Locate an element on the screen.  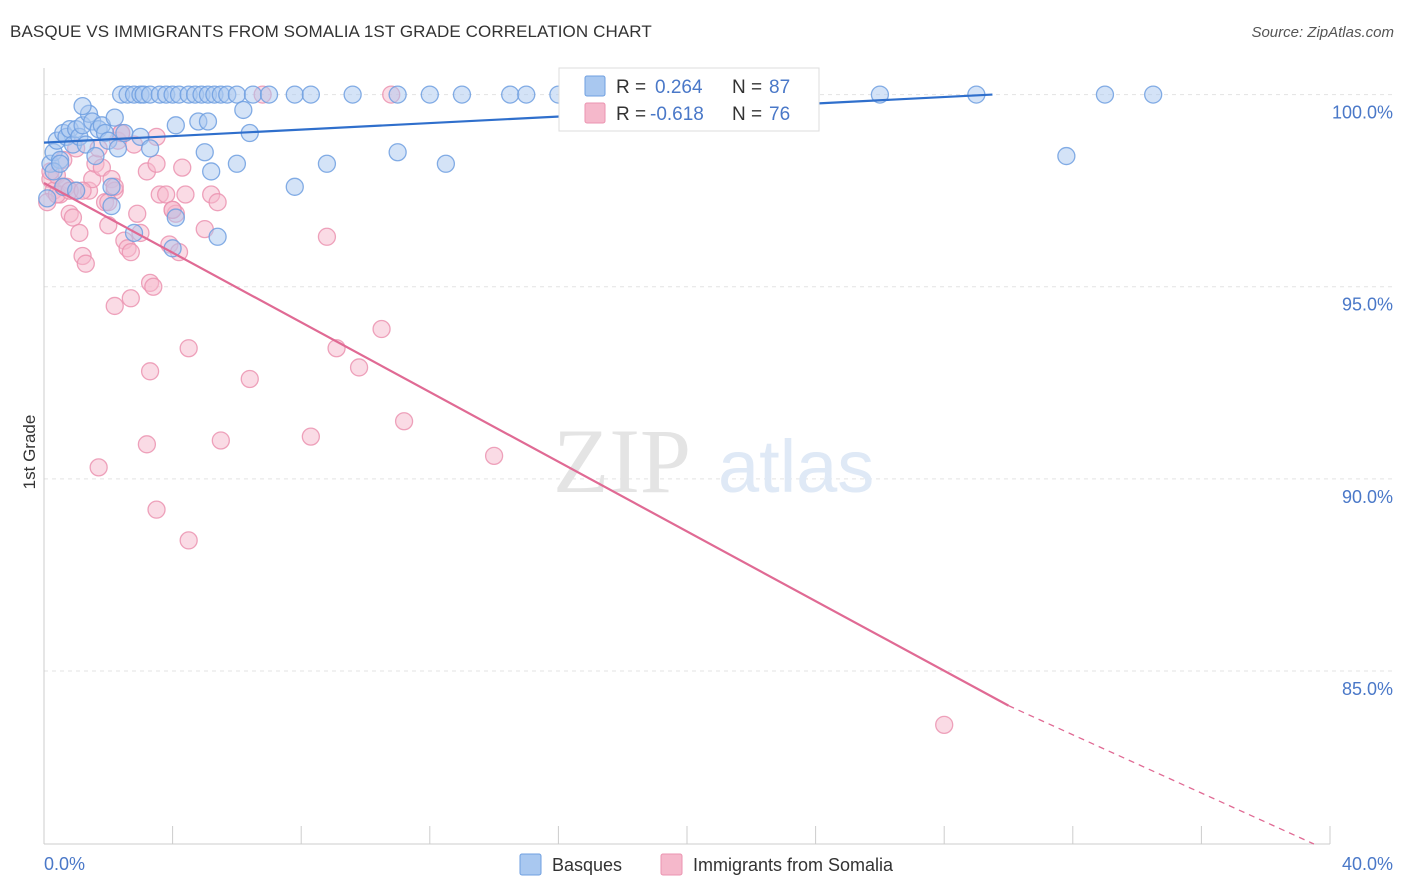
y-axis-label: 1st Grade is located at coordinates (29, 452).